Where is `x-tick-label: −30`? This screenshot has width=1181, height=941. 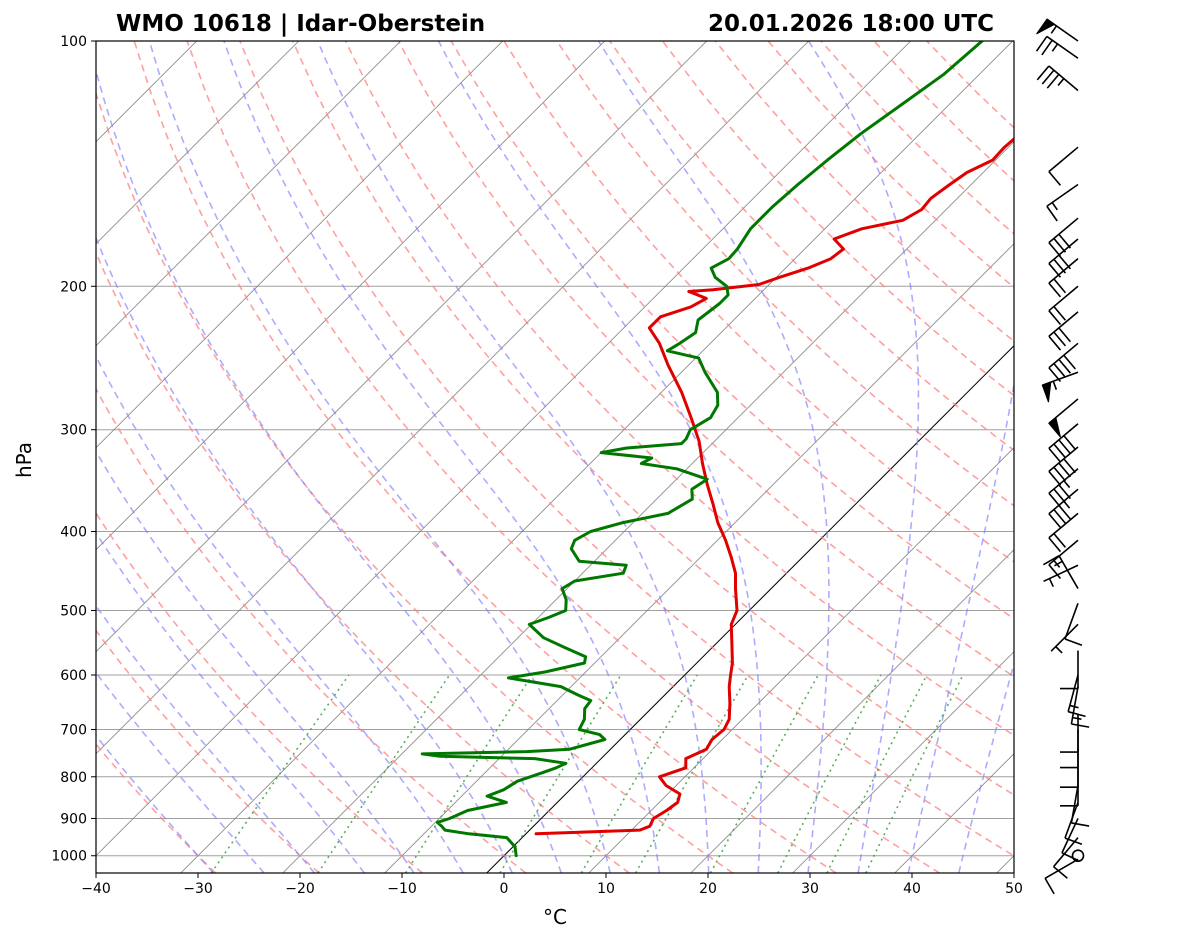
x-tick-label: −30 is located at coordinates (198, 889).